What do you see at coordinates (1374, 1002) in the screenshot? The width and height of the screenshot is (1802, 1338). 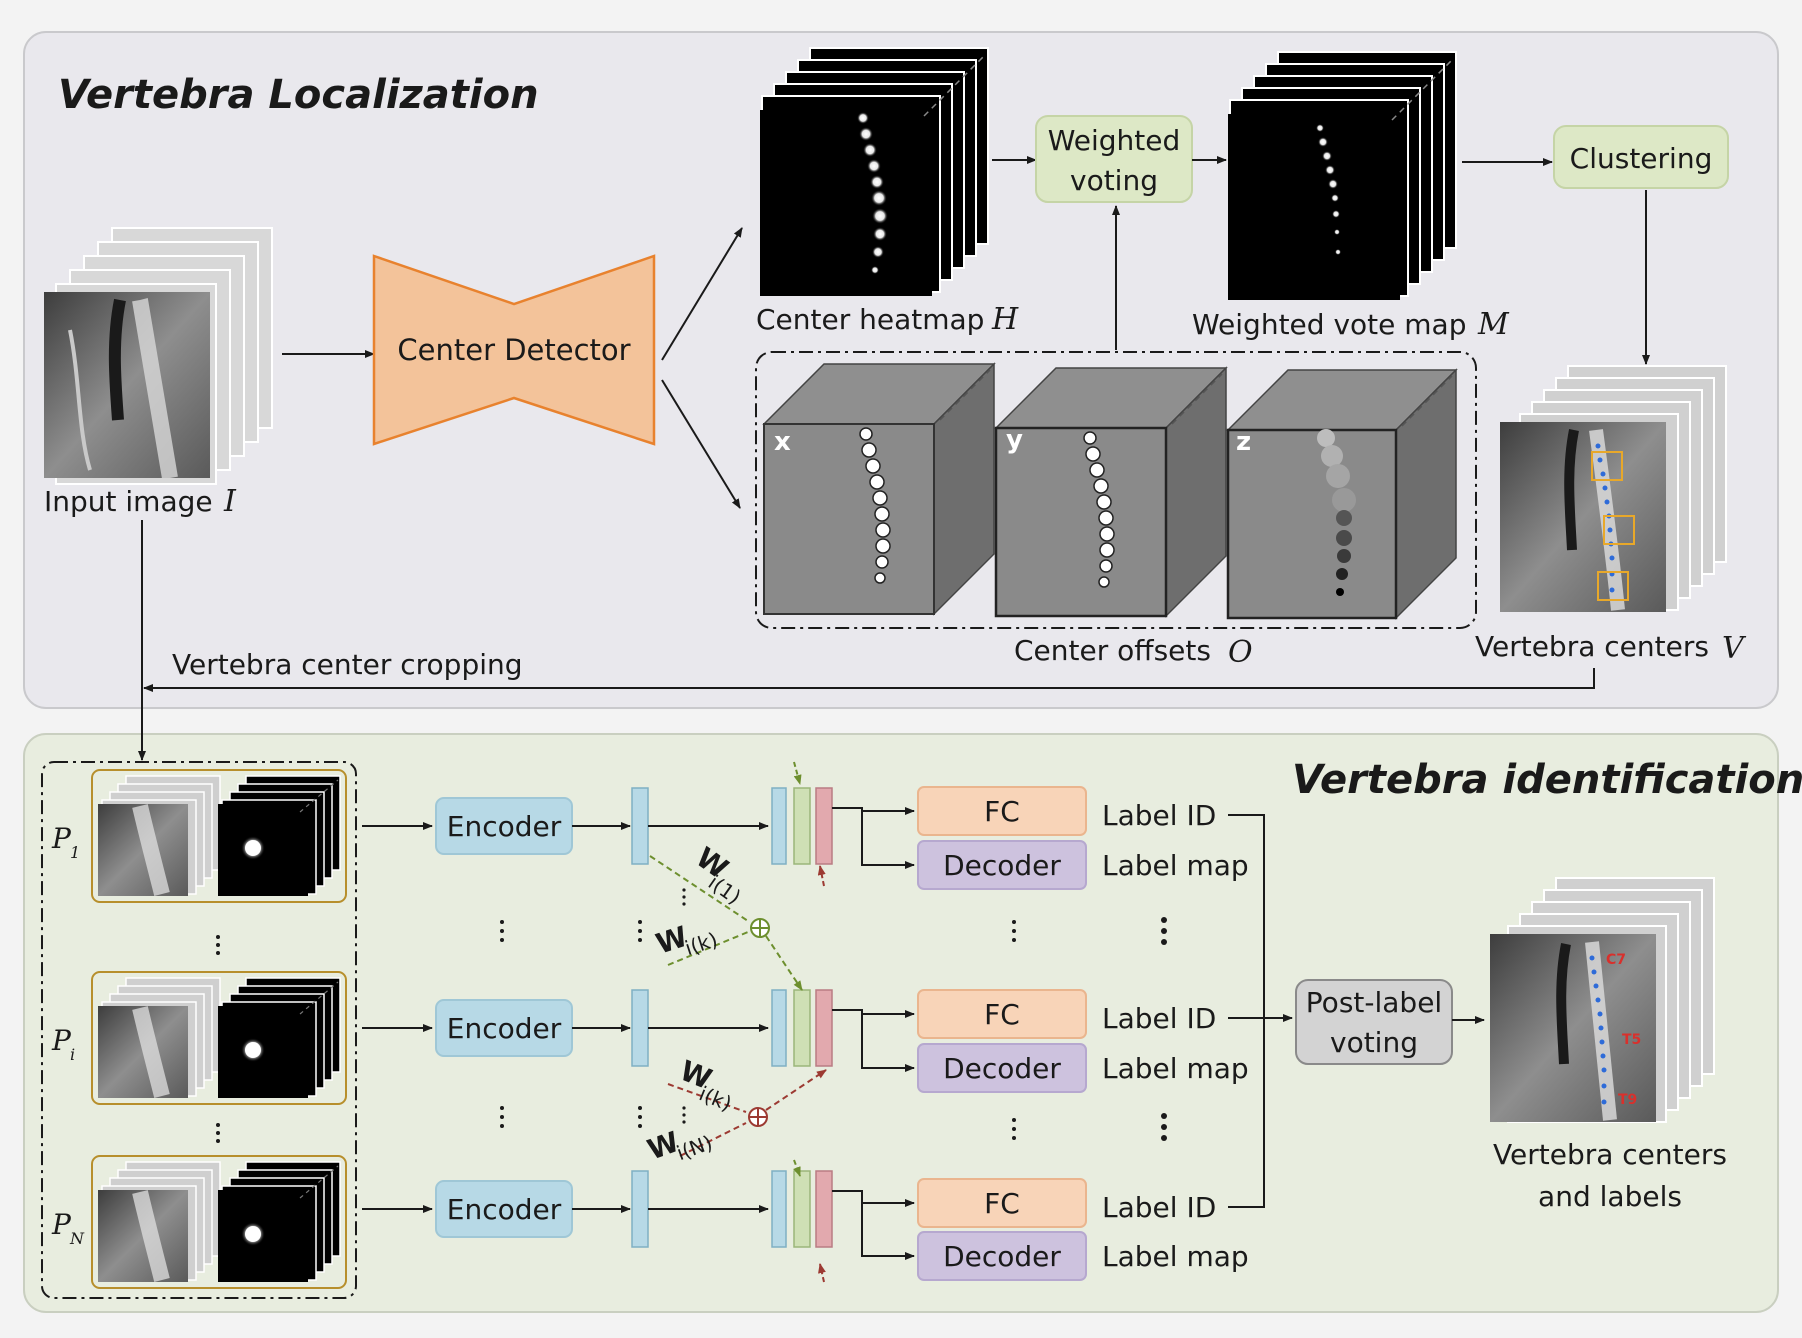 I see `post-label-line1: Post-label` at bounding box center [1374, 1002].